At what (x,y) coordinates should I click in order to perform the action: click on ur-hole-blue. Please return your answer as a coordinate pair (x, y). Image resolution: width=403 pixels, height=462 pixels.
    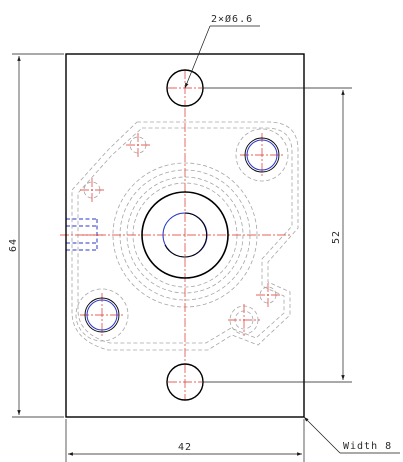
    Looking at the image, I should click on (262, 155).